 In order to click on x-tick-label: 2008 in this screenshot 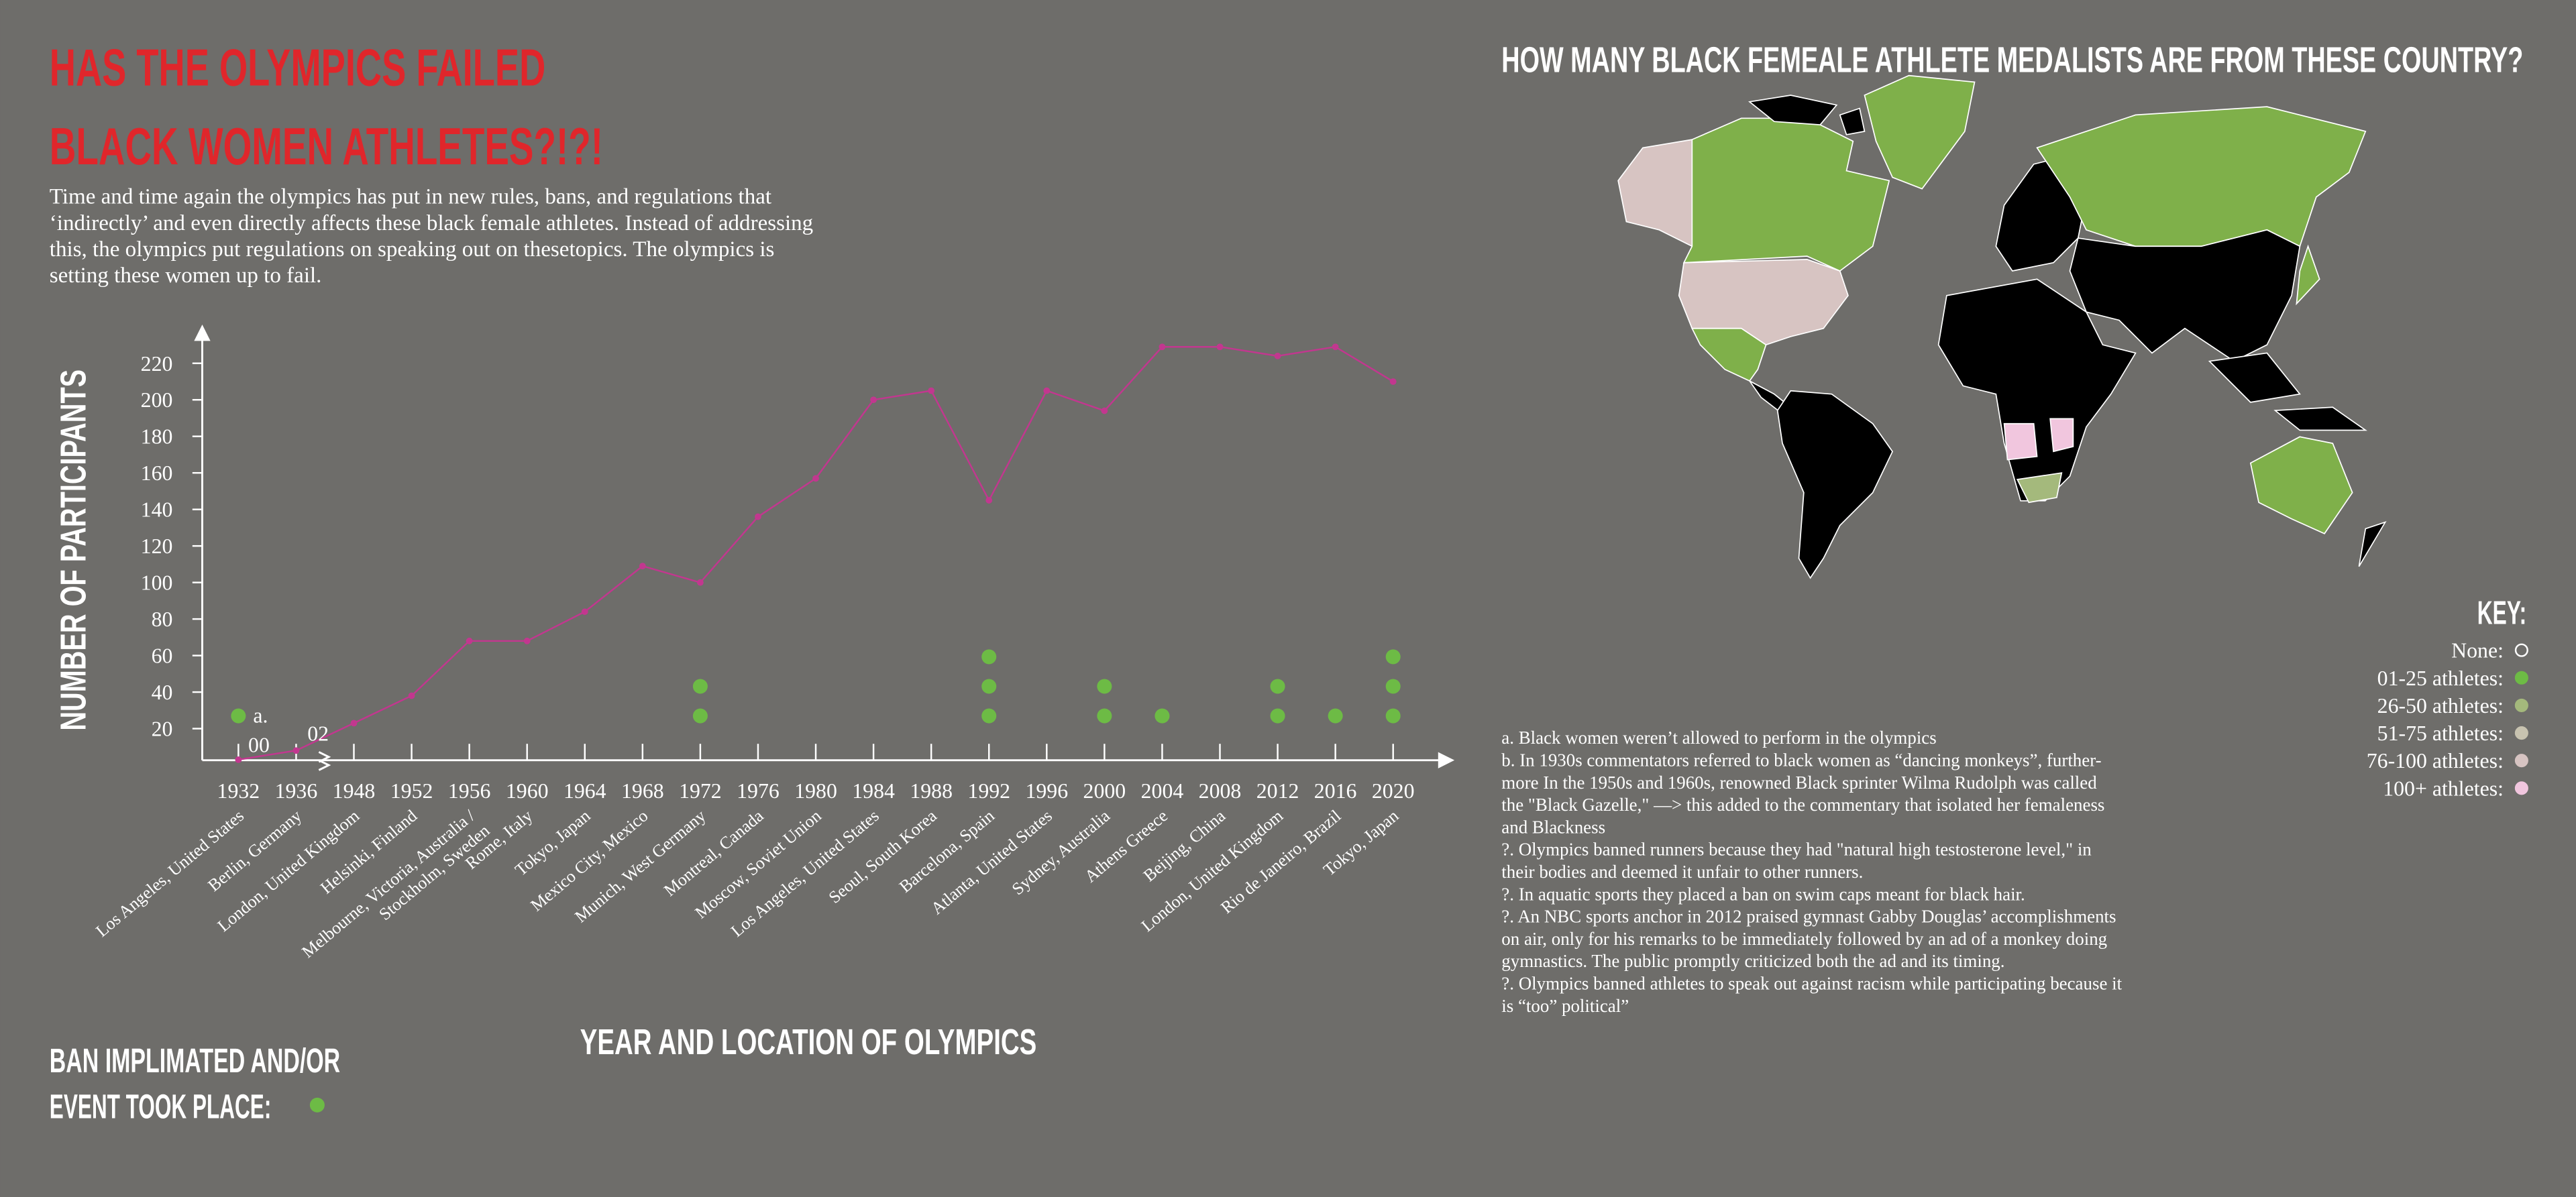, I will do `click(1220, 791)`.